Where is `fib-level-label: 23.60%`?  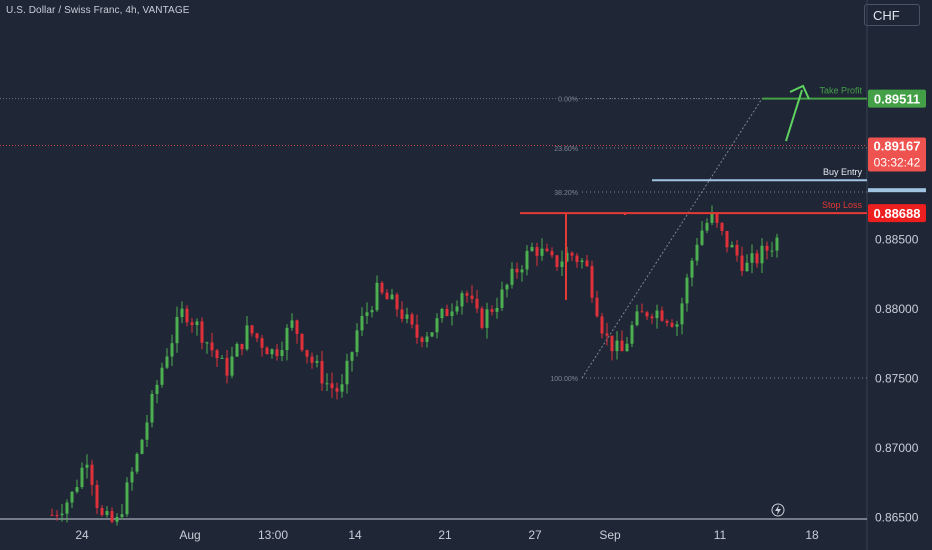
fib-level-label: 23.60% is located at coordinates (566, 149).